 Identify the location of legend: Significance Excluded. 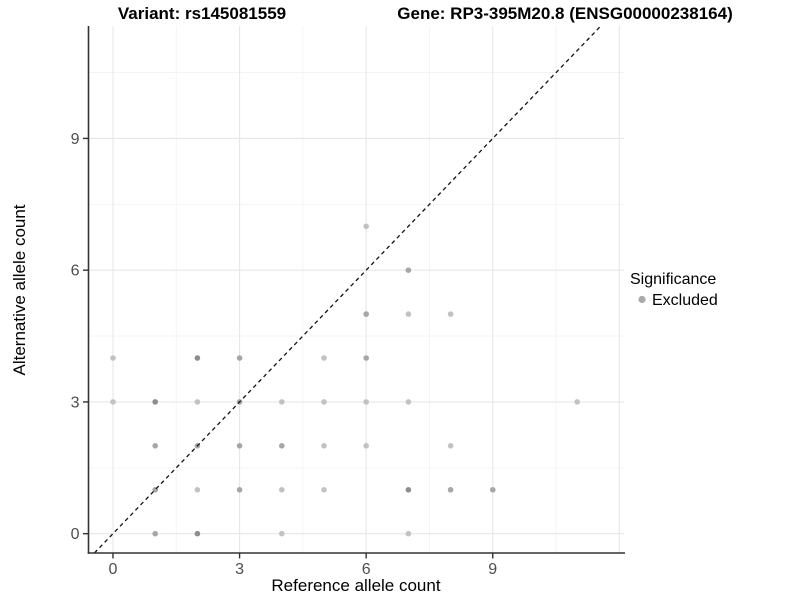
(674, 290).